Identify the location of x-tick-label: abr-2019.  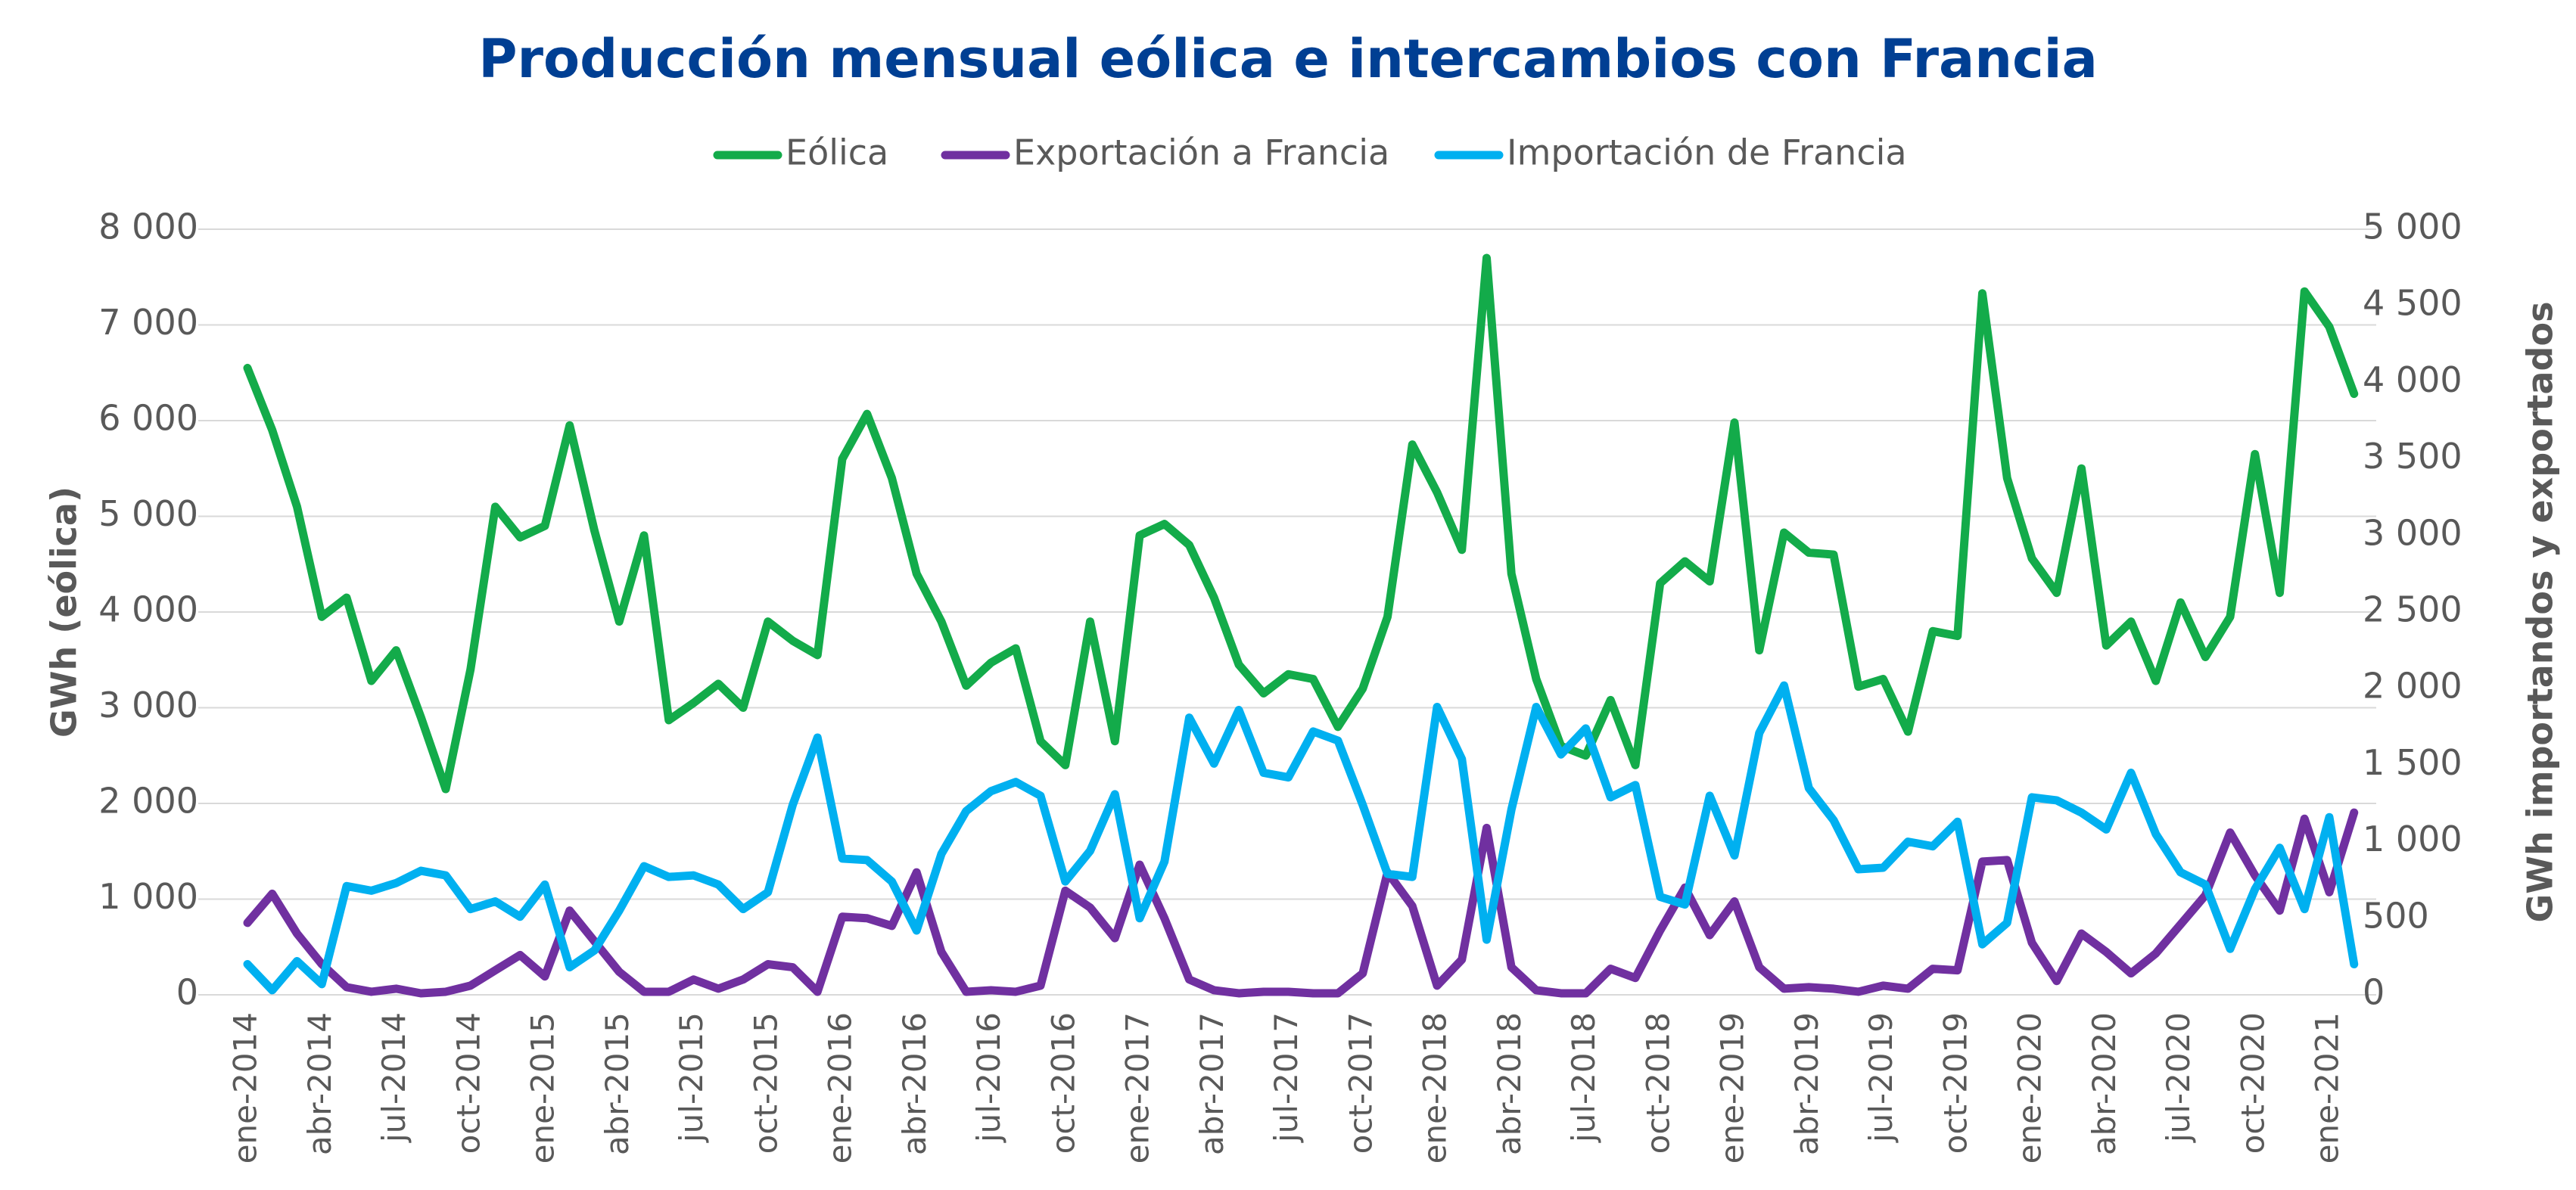
(1806, 1083).